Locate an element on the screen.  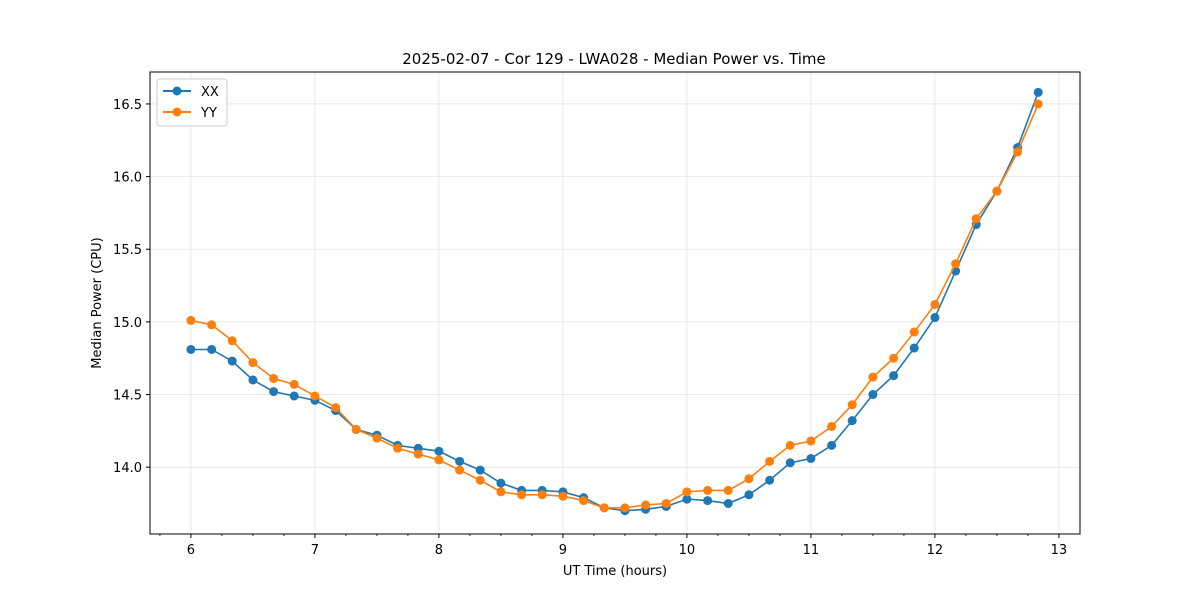
y-tick-label: 16.5 is located at coordinates (127, 105).